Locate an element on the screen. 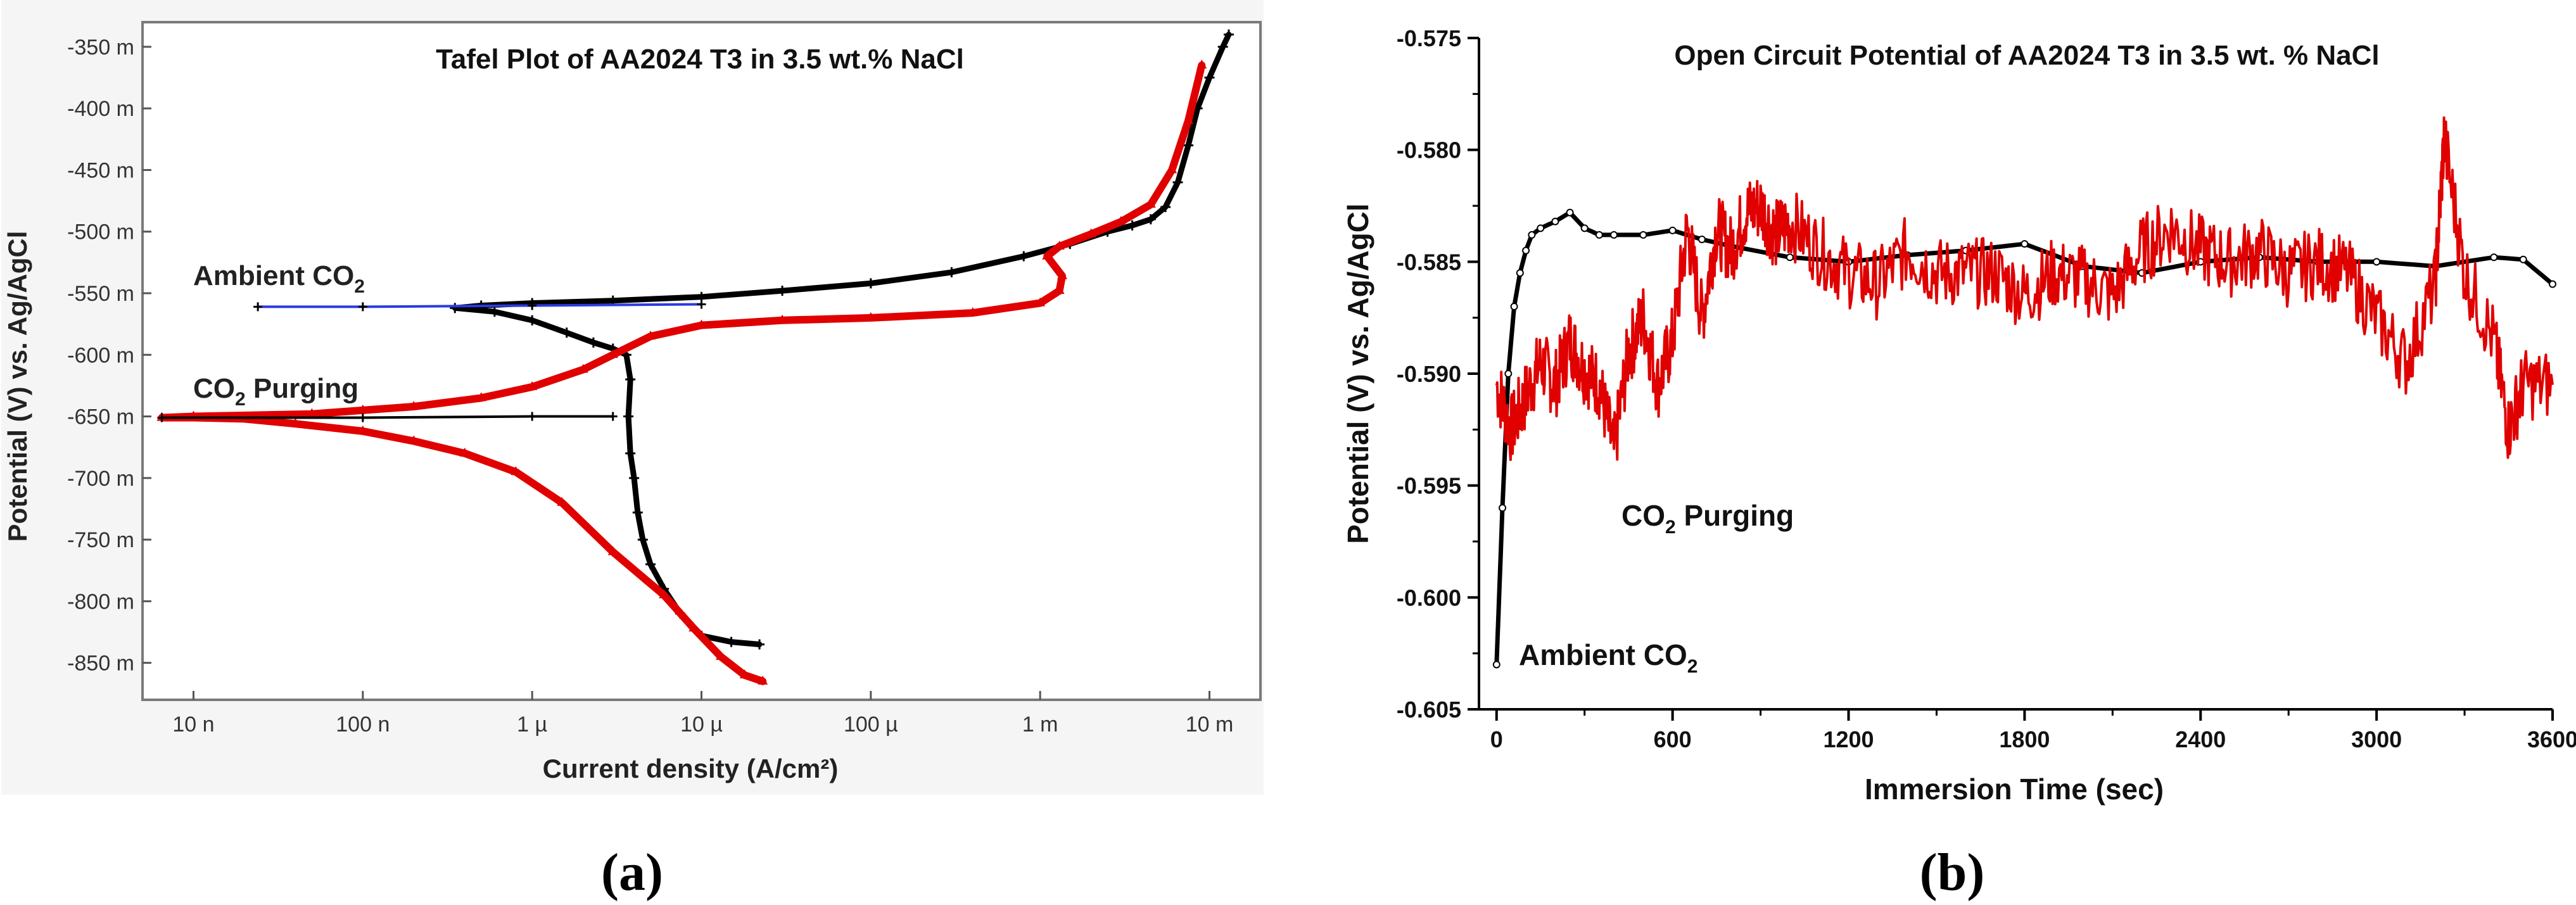  tafel-x-tick-label: 1 m is located at coordinates (1040, 724).